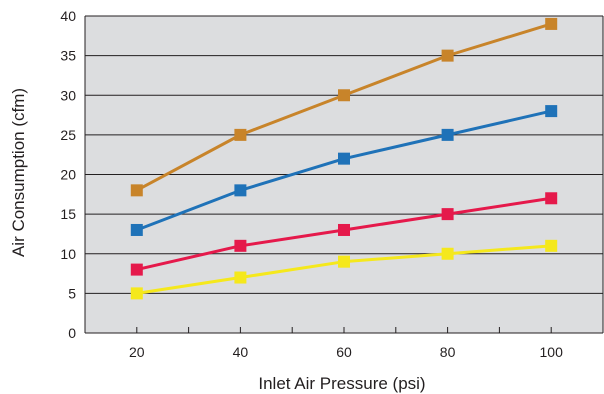 This screenshot has height=394, width=604. What do you see at coordinates (448, 352) in the screenshot?
I see `x-tick-label: 80` at bounding box center [448, 352].